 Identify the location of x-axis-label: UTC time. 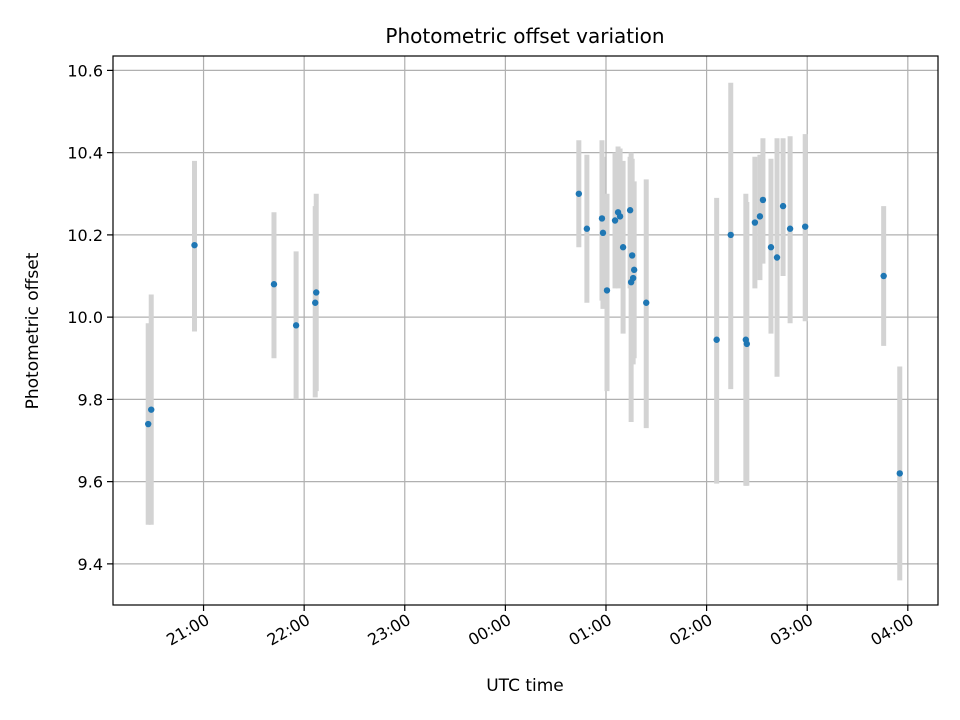
(525, 686).